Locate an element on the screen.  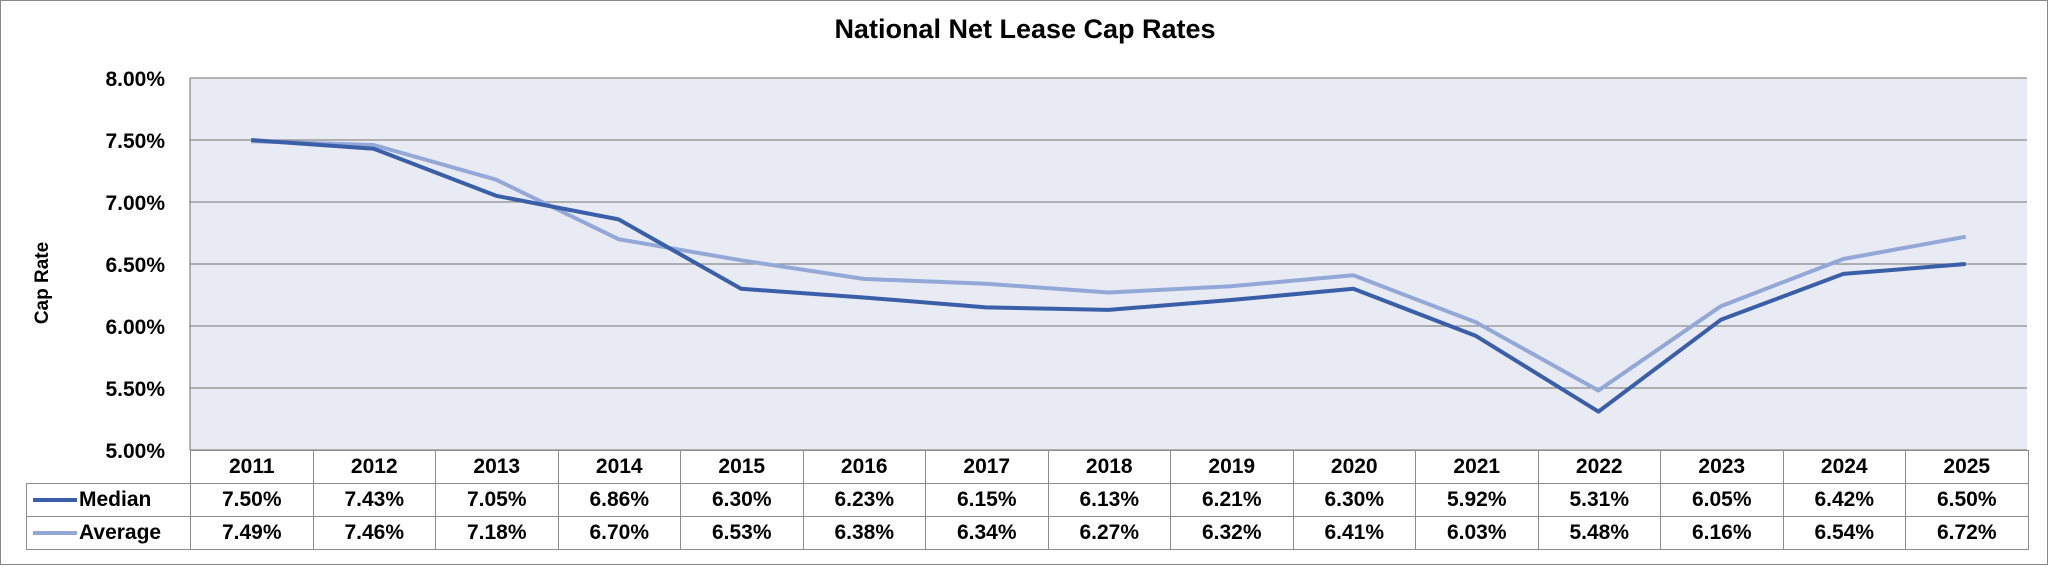
table-cell-value: 6.34% is located at coordinates (987, 533).